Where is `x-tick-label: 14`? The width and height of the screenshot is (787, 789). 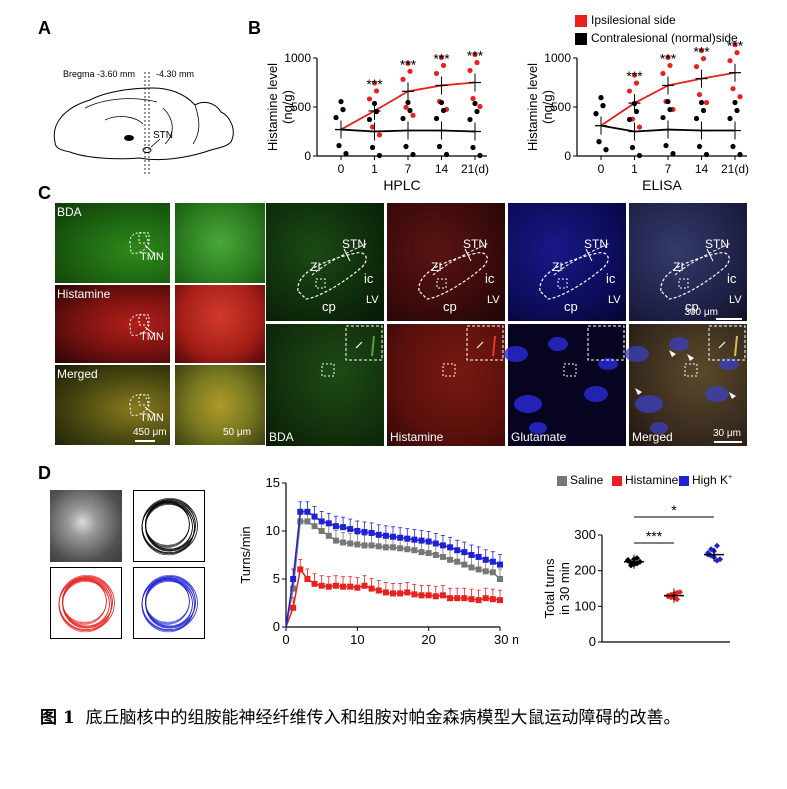
x-tick-label: 14 is located at coordinates (442, 169).